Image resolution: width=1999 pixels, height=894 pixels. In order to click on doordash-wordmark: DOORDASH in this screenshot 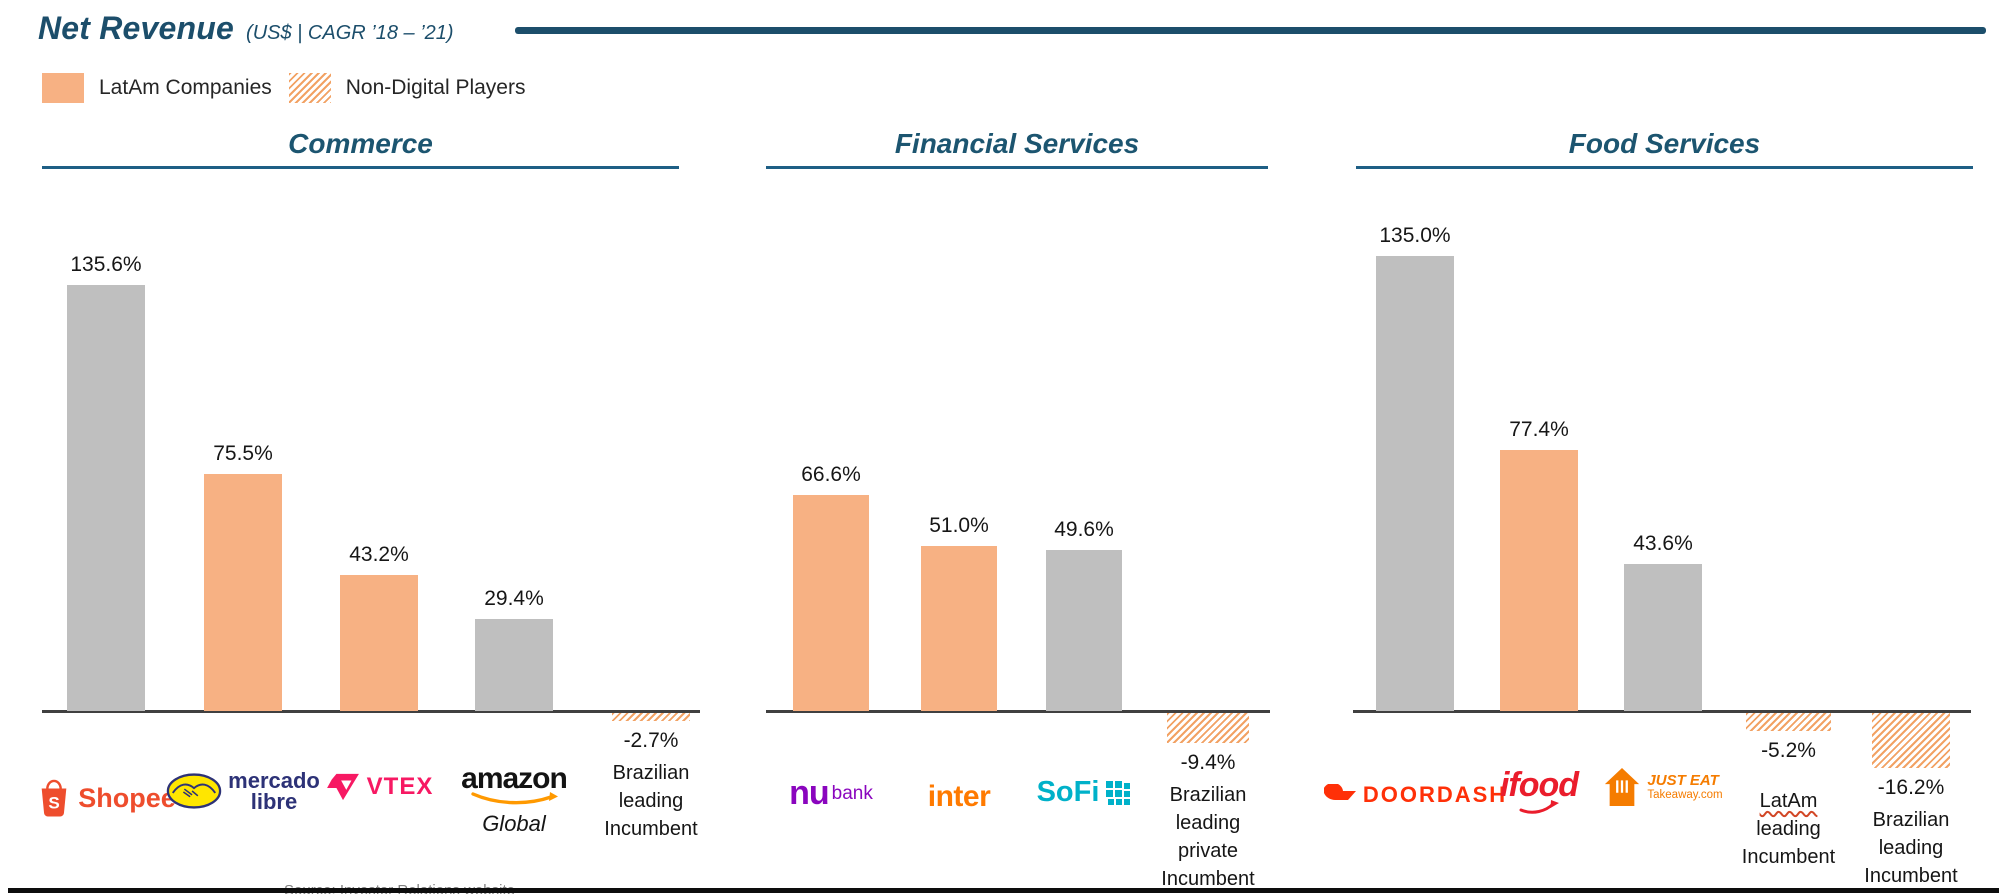, I will do `click(1435, 794)`.